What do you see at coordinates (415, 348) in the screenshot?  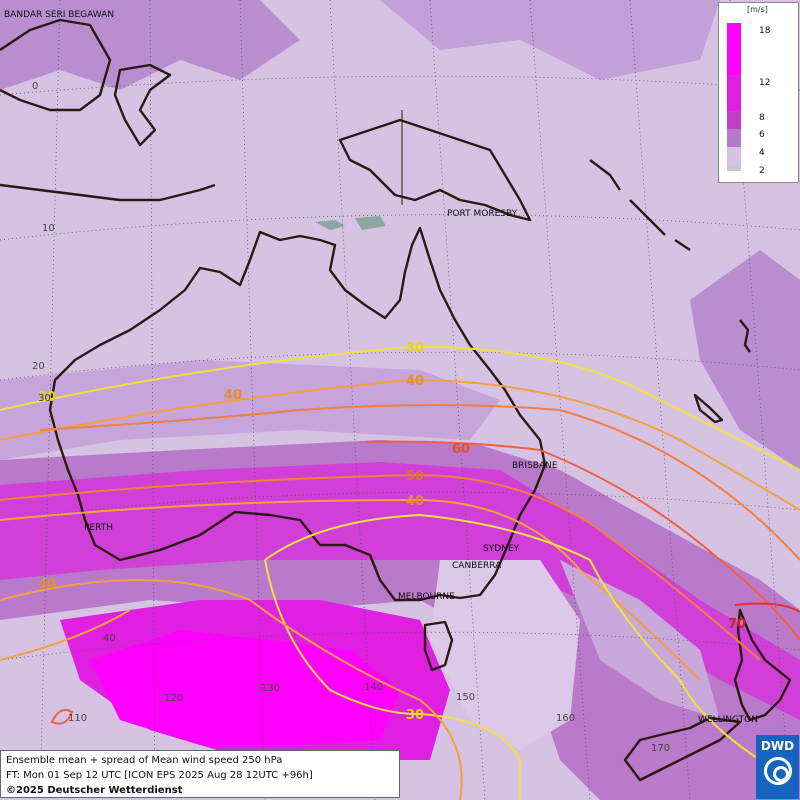 I see `contour-label-30-a: 30` at bounding box center [415, 348].